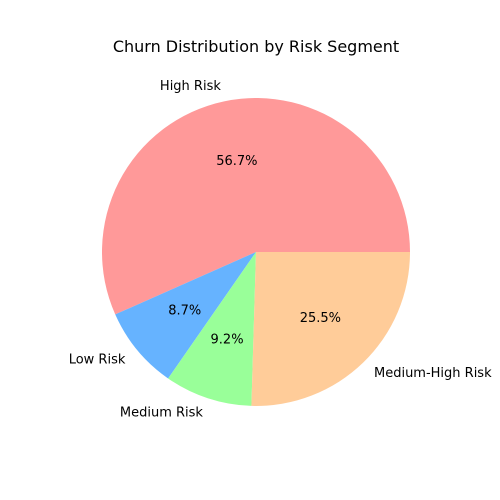 The width and height of the screenshot is (500, 500). Describe the element at coordinates (236, 161) in the screenshot. I see `slice-percent-high-risk: 56.7%` at that location.